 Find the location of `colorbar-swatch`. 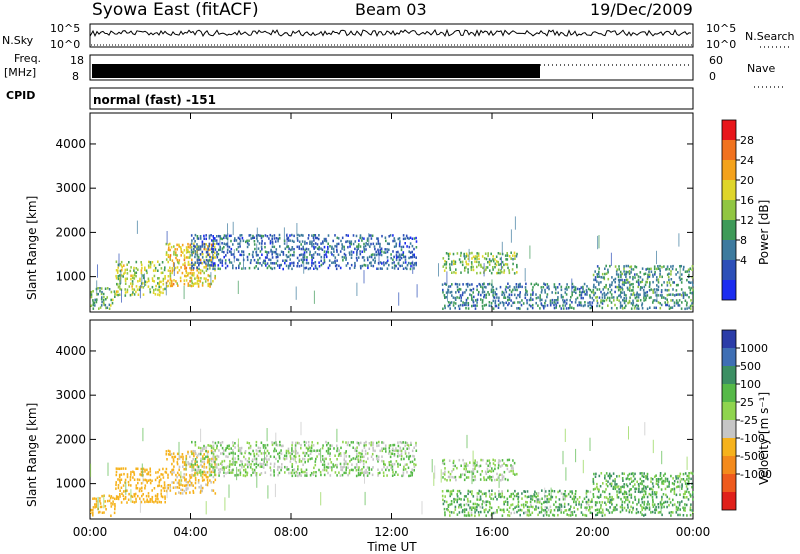

colorbar-swatch is located at coordinates (729, 170).